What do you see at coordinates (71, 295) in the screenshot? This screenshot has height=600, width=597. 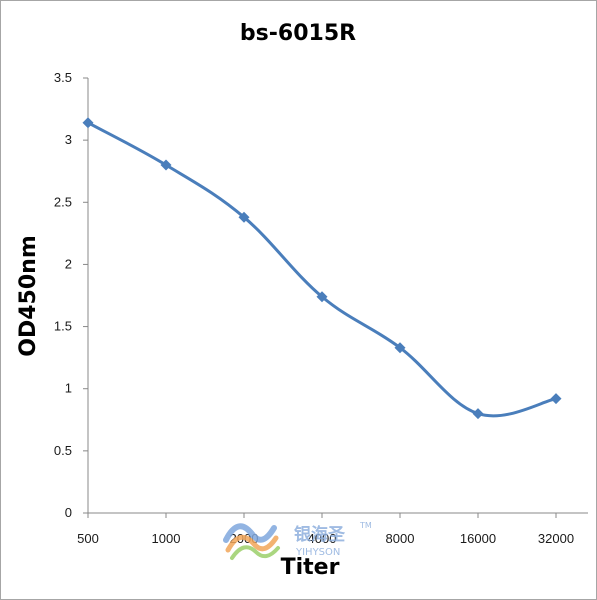 I see `y-axis-ticks: 0 0.5 1 1.5 2 2.5 3 3.5` at bounding box center [71, 295].